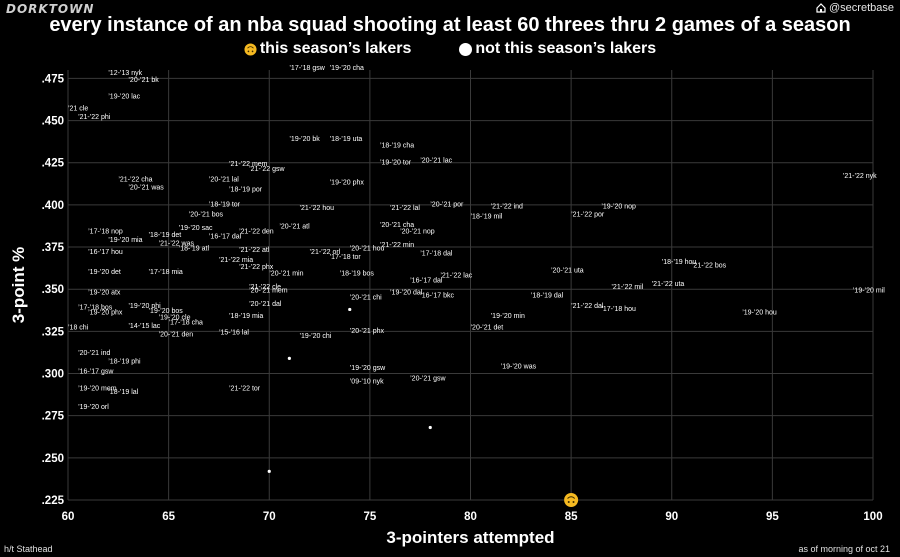  What do you see at coordinates (627, 287) in the screenshot?
I see `point-label: ’21-’22 mil` at bounding box center [627, 287].